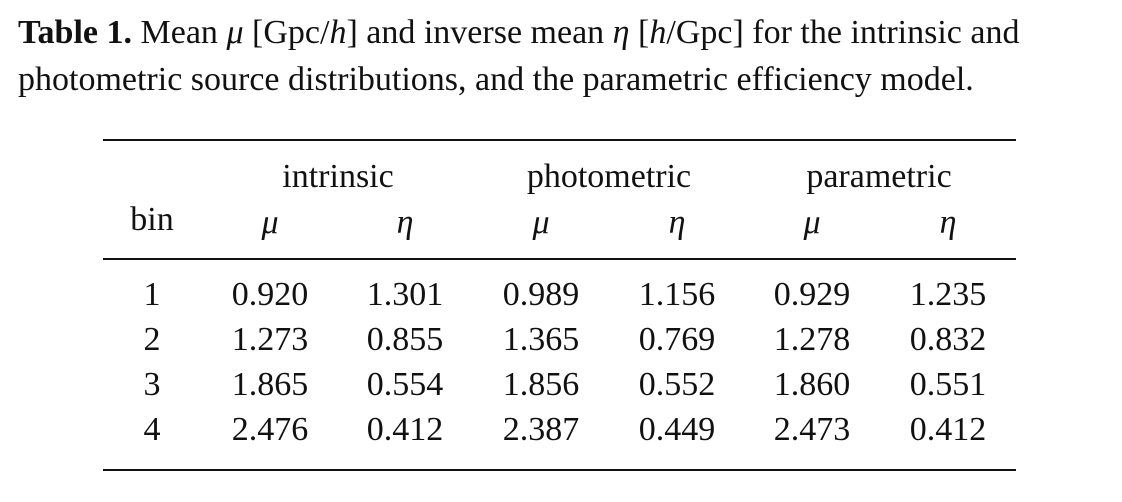 The height and width of the screenshot is (502, 1122). I want to click on table-cell: 2.387, so click(541, 429).